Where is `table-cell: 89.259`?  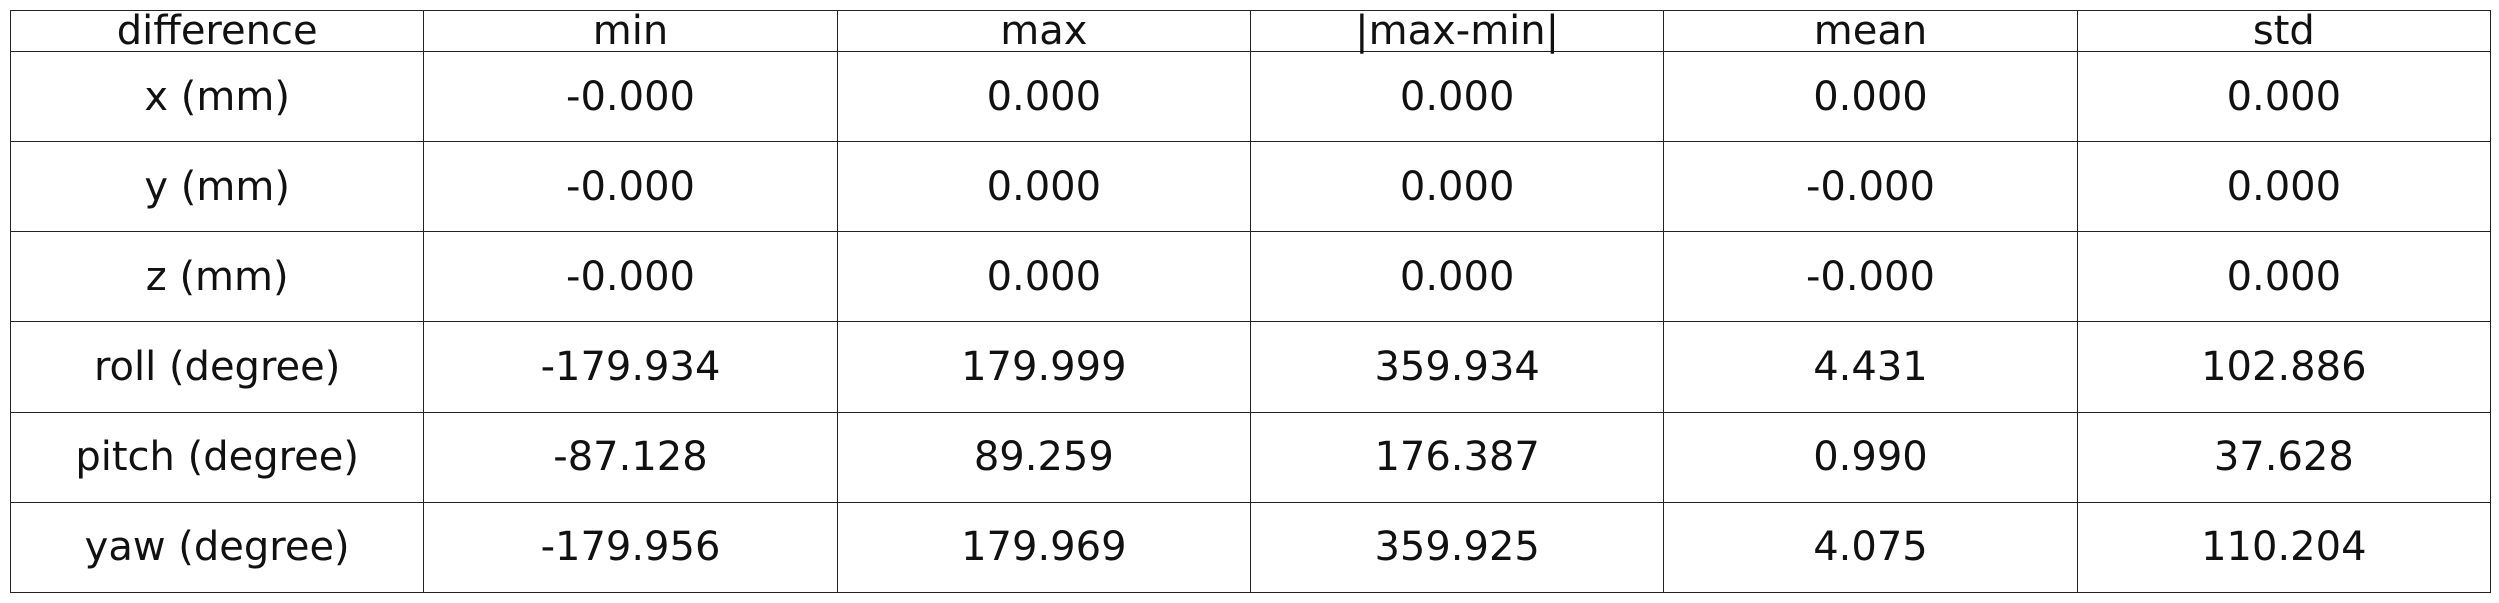
table-cell: 89.259 is located at coordinates (1043, 457).